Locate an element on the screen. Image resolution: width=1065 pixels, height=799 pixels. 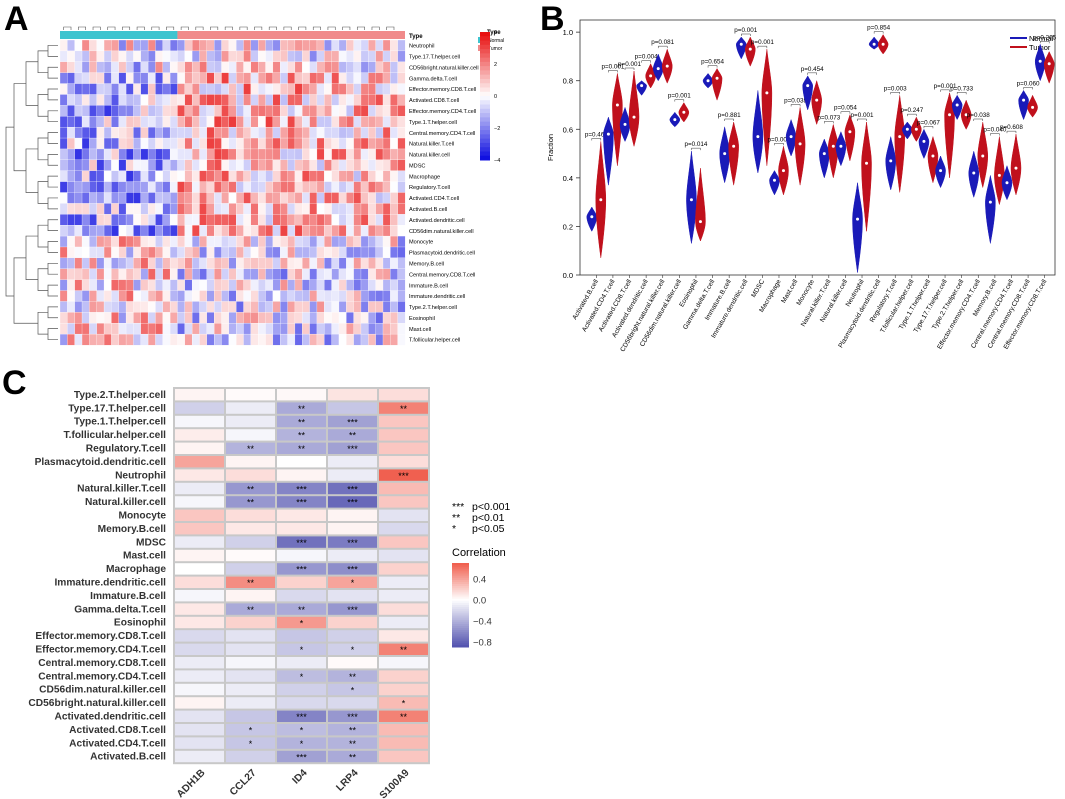
heatmap-c-star: ** is located at coordinates (251, 610).